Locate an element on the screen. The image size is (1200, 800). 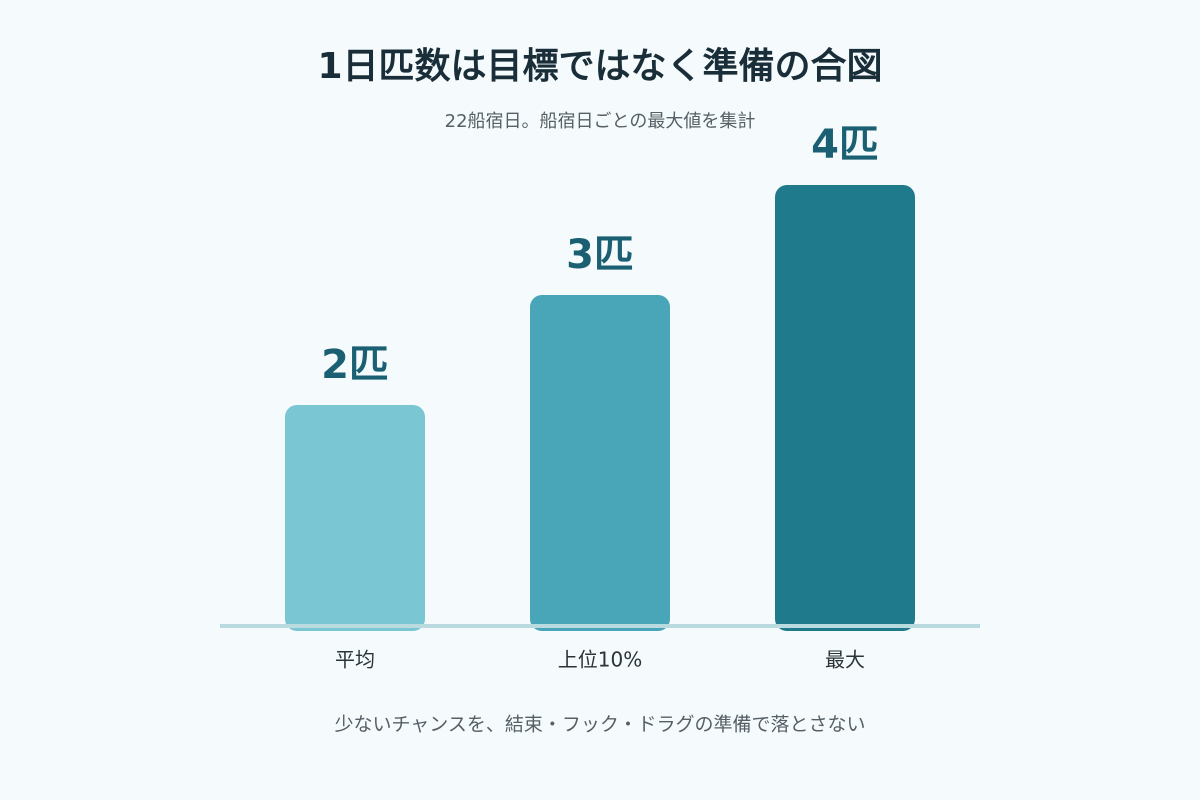
annotation: 少ないチャンスを、結束・フック・ドラグの準備で落とさない is located at coordinates (599, 725).